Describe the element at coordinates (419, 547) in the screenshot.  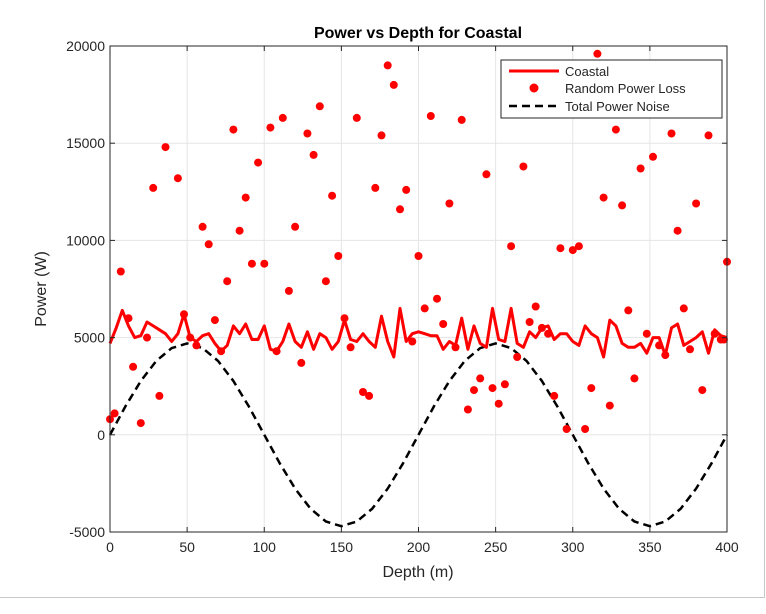
I see `x-tick-label: 200` at that location.